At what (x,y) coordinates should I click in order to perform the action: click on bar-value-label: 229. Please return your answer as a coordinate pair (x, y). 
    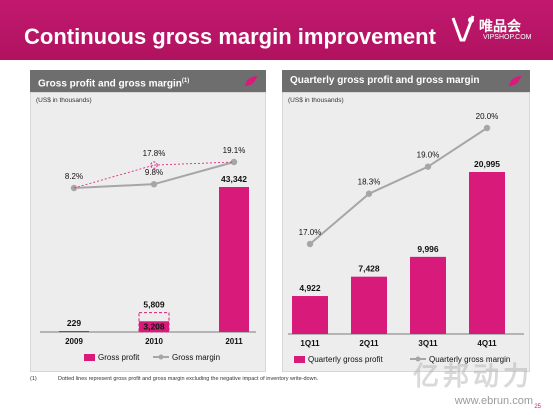
    Looking at the image, I should click on (74, 323).